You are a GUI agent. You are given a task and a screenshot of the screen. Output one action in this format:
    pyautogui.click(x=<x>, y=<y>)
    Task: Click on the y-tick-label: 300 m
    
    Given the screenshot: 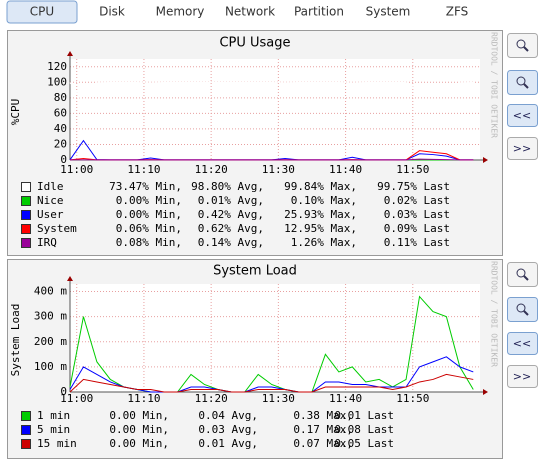 What is the action you would take?
    pyautogui.click(x=50, y=316)
    